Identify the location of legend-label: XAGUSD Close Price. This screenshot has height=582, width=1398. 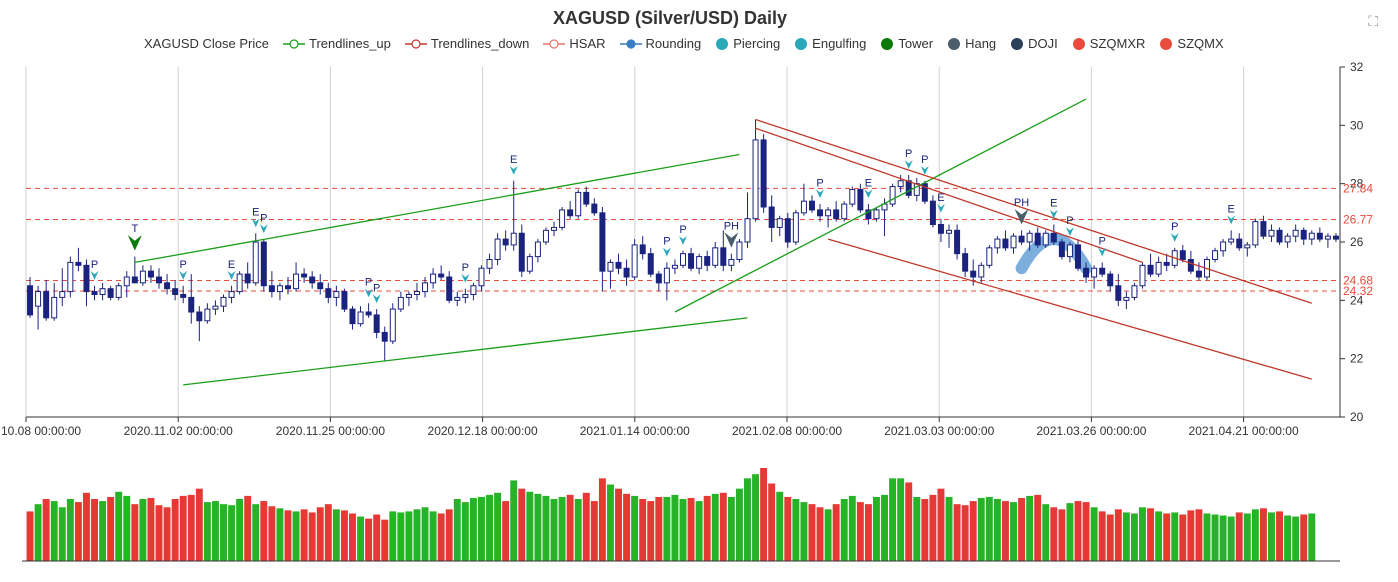
(206, 43).